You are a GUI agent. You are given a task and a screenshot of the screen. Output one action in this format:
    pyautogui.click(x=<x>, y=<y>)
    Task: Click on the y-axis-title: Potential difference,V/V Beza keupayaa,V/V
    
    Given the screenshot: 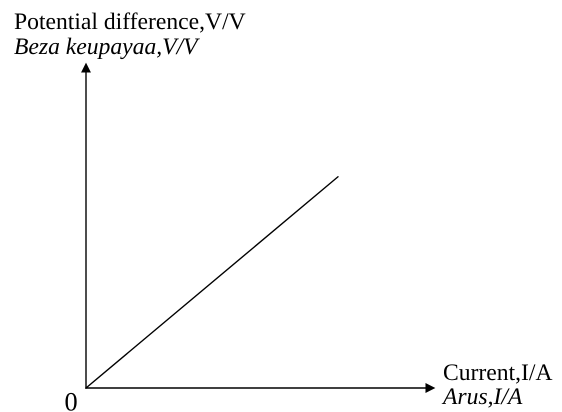 What is the action you would take?
    pyautogui.click(x=130, y=36)
    